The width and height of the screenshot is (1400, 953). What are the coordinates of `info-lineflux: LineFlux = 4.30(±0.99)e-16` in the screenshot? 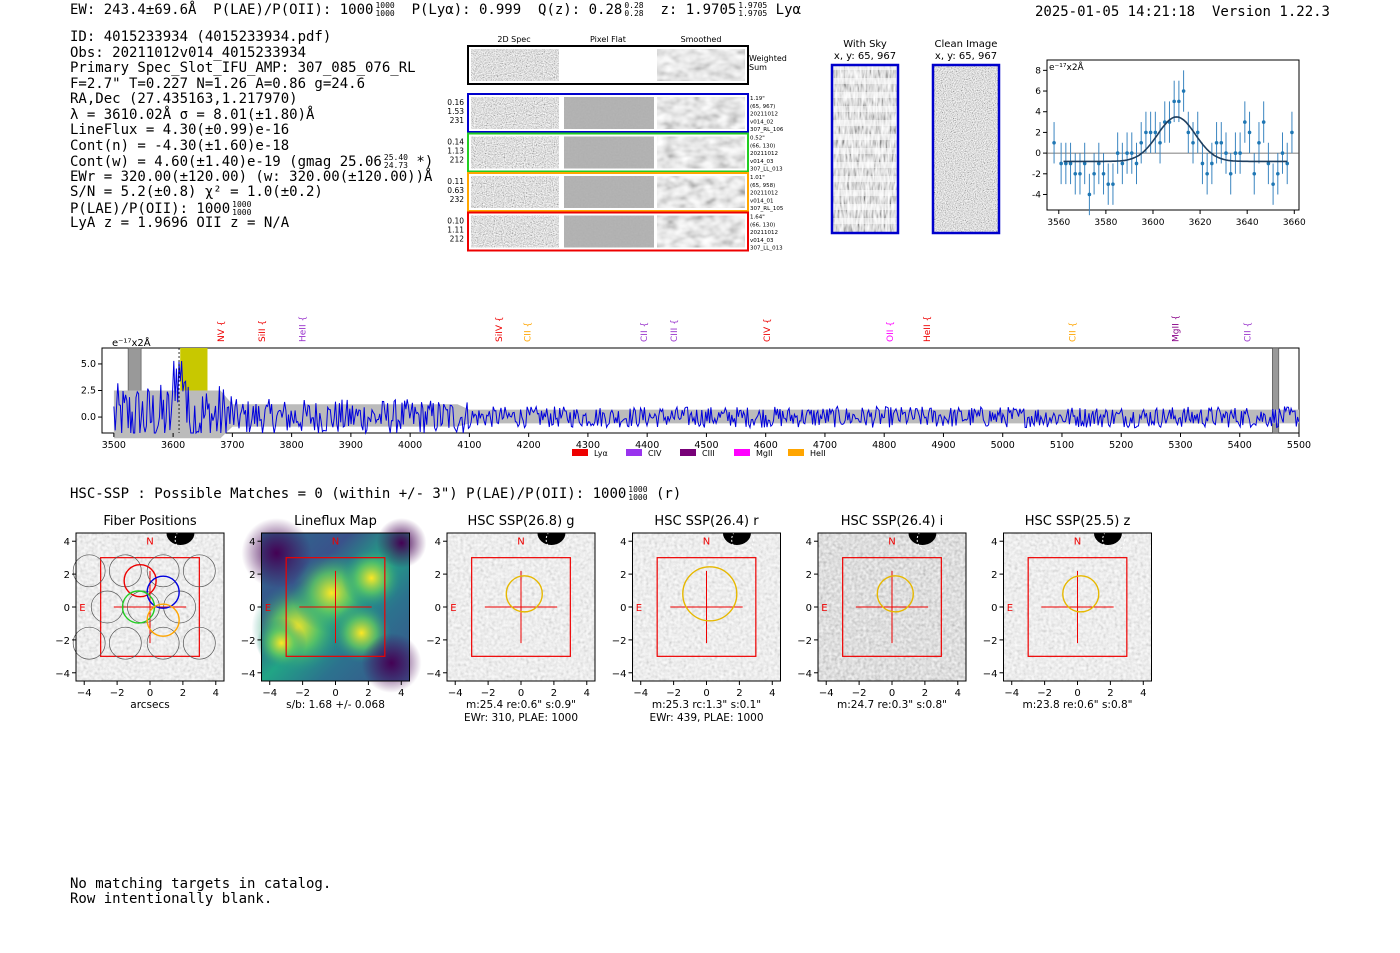 It's located at (180, 130).